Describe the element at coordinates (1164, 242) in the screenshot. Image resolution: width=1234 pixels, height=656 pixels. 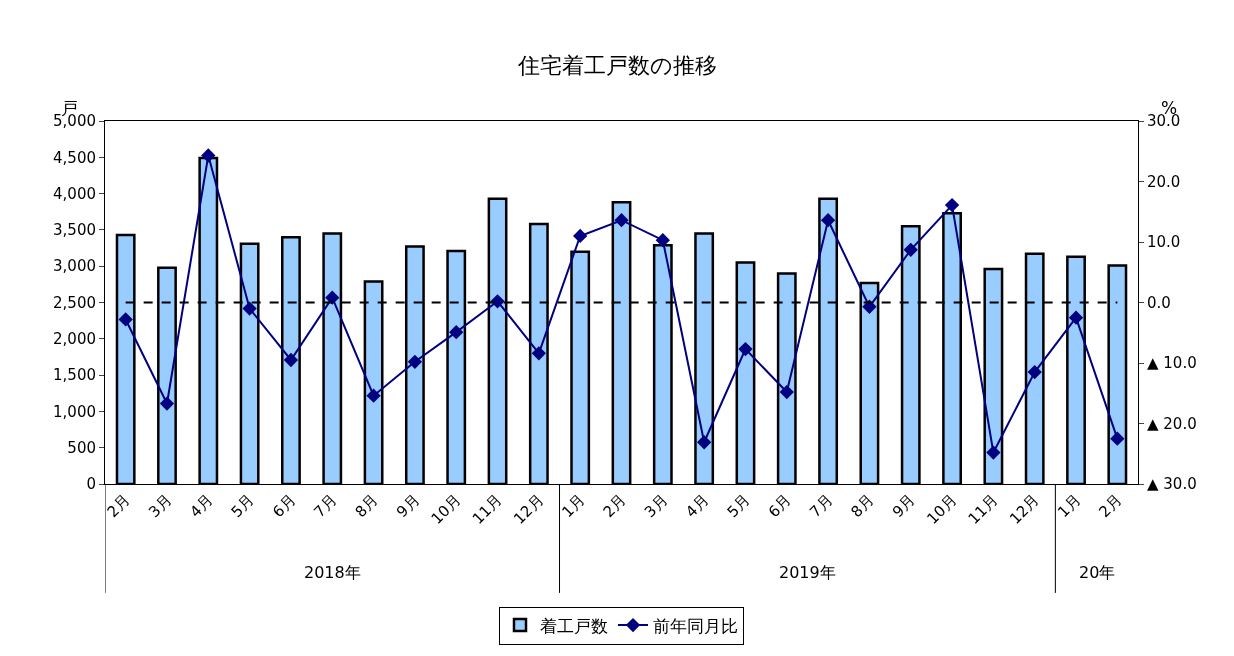
I see `y2-tick-label: 10.0` at that location.